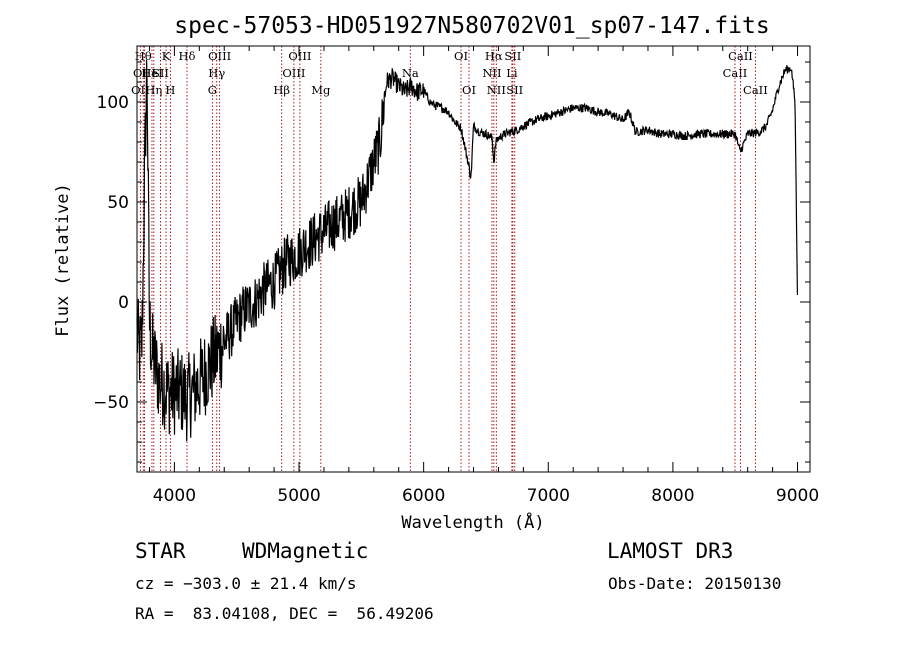 This screenshot has height=649, width=900. I want to click on line-marker-label-23: SII, so click(512, 56).